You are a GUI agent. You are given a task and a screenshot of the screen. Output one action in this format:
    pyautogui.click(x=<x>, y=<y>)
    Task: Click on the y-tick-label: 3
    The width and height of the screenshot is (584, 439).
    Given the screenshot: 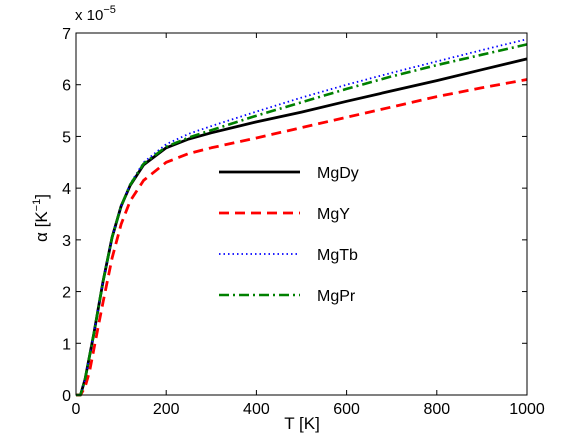 What is the action you would take?
    pyautogui.click(x=66, y=241)
    